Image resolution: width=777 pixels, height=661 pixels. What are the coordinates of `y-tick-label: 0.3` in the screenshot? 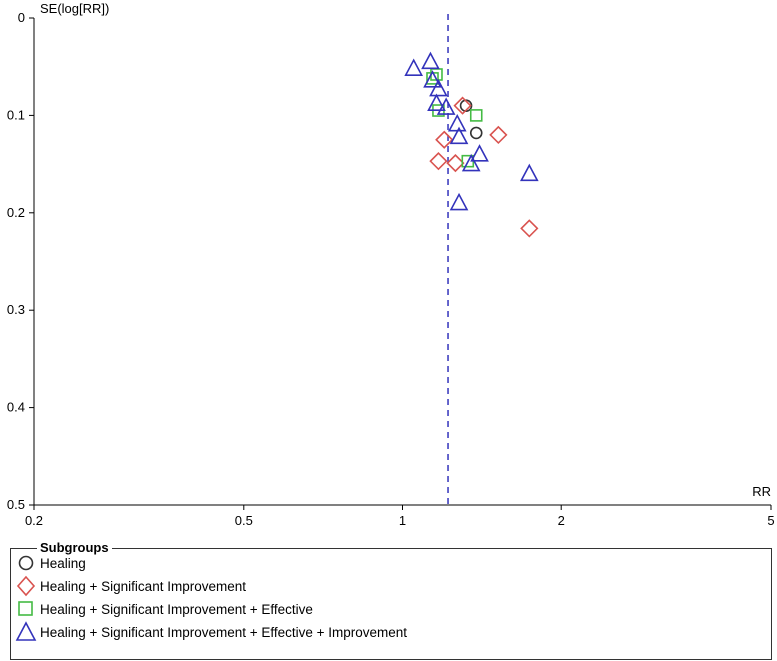 It's located at (16, 309).